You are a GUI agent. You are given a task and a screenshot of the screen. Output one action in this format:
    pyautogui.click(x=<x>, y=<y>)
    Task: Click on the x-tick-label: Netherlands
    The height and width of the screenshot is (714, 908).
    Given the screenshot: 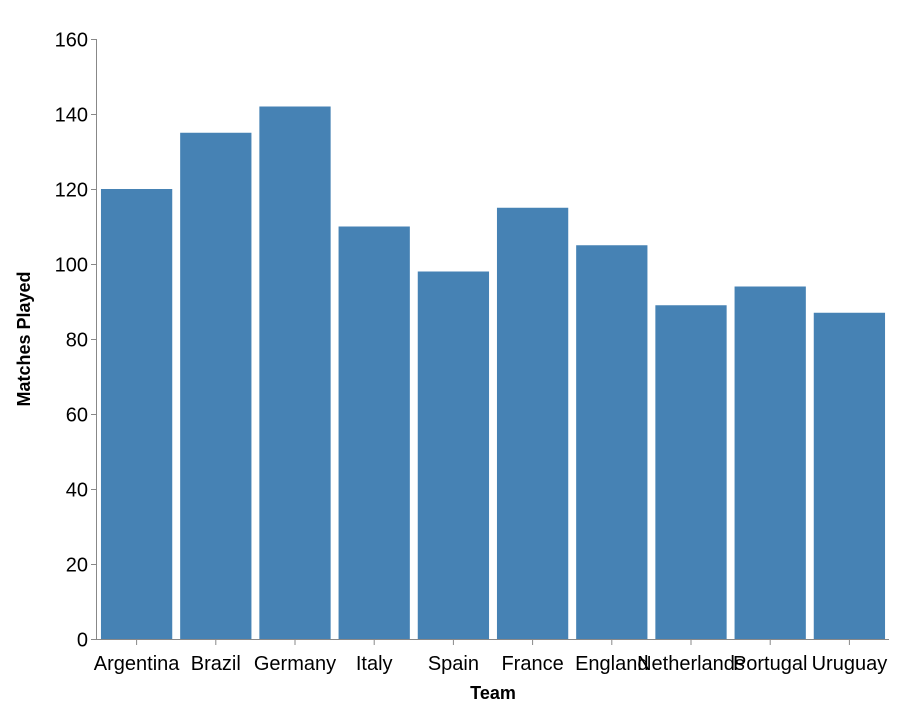 What is the action you would take?
    pyautogui.click(x=691, y=664)
    